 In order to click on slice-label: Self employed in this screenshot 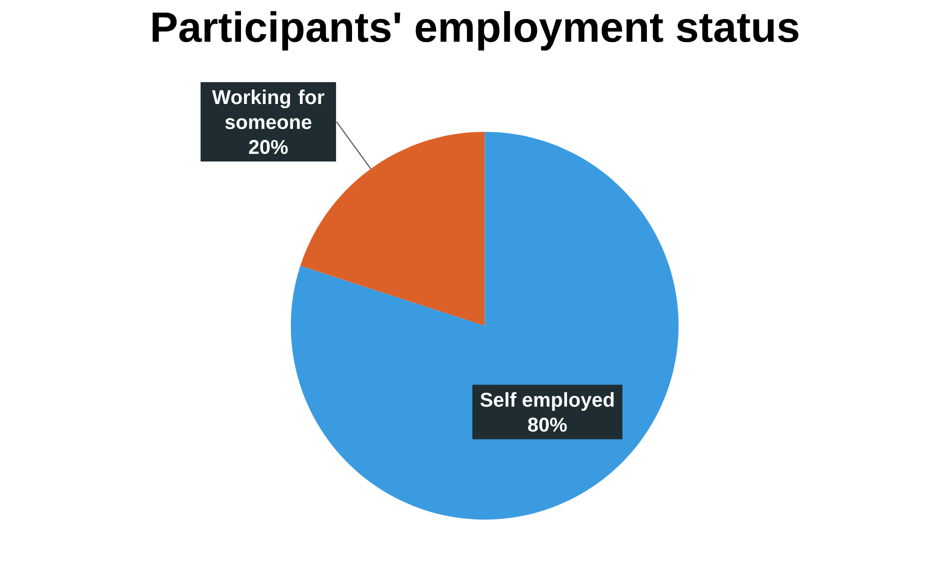, I will do `click(547, 401)`.